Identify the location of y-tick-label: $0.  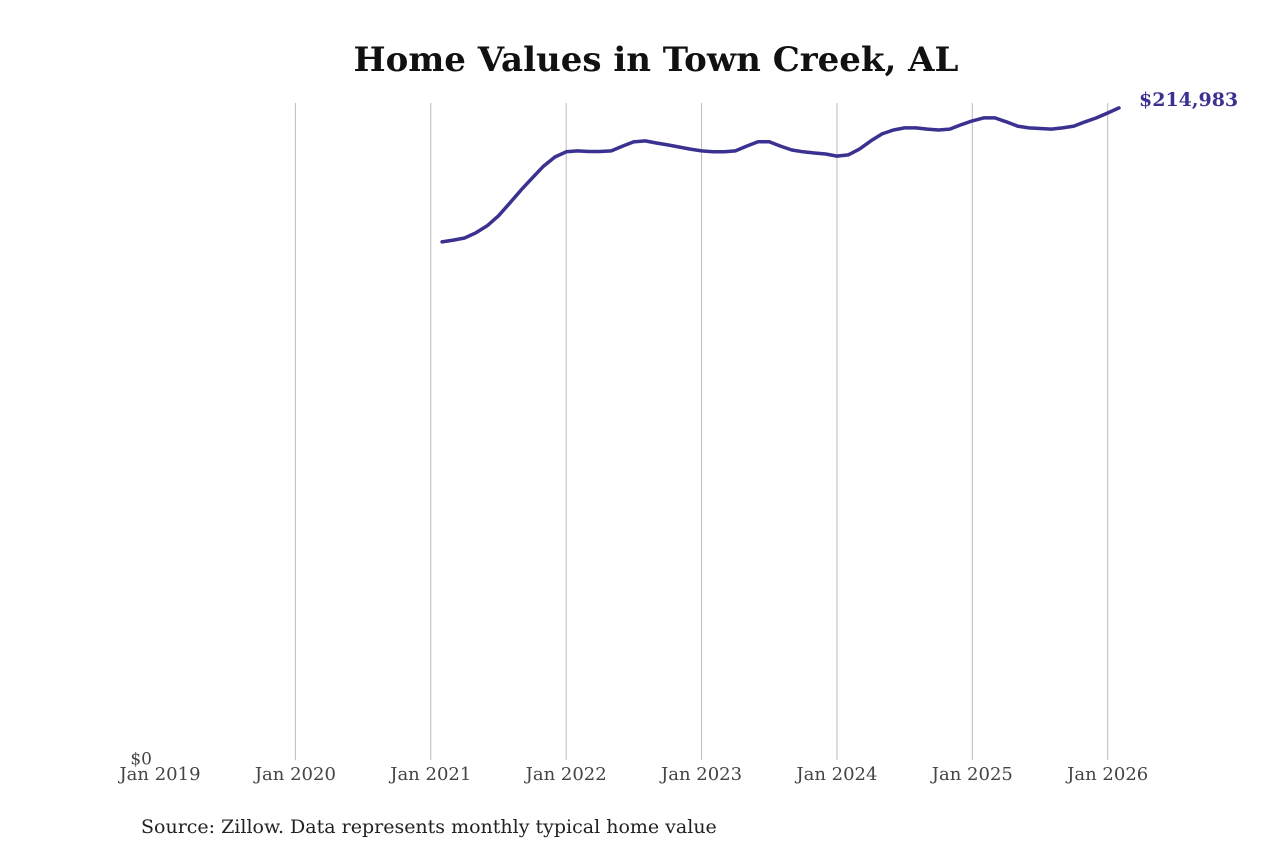
(141, 760).